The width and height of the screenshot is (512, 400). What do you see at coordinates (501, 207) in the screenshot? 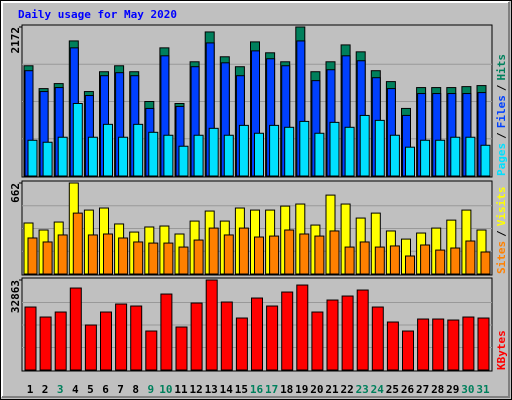
I see `legend-entry: Visits` at bounding box center [501, 207].